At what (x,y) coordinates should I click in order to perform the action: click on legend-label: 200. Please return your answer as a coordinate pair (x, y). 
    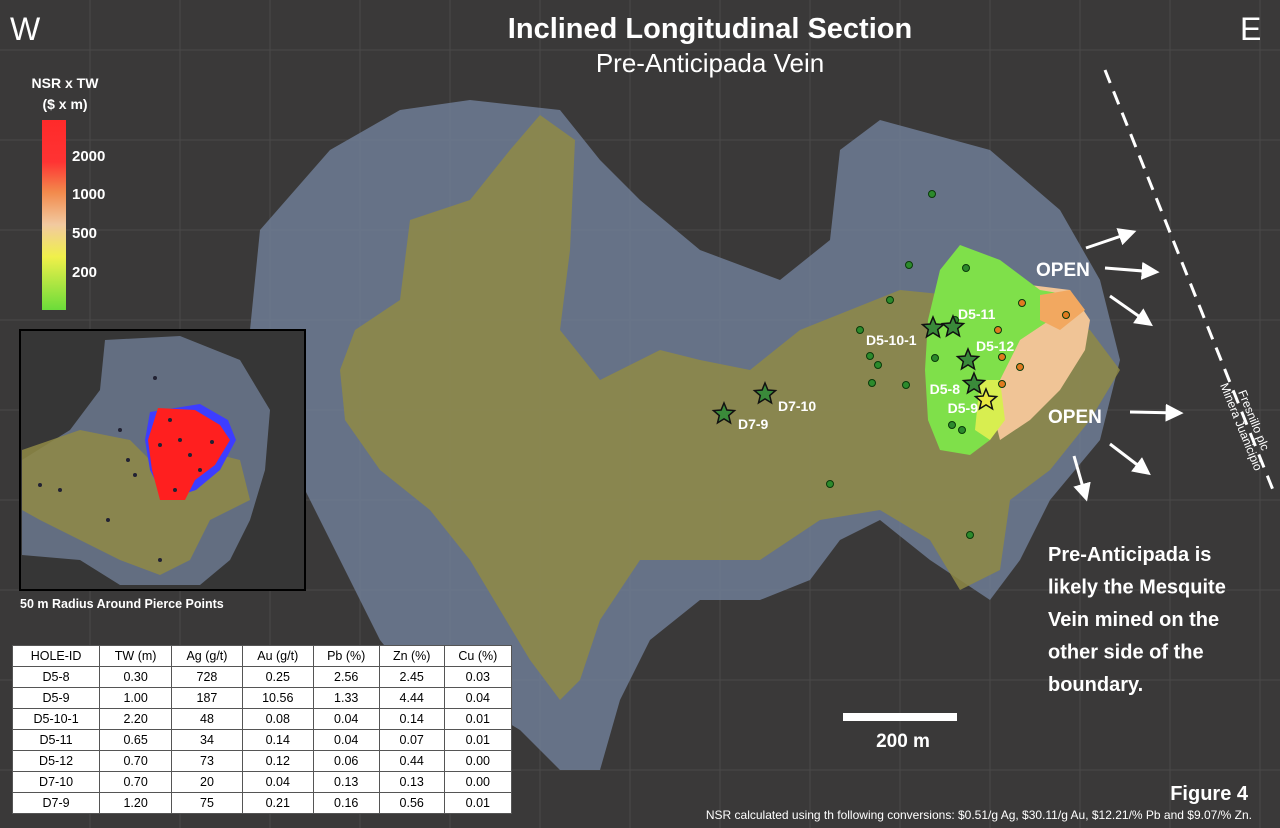
    Looking at the image, I should click on (84, 272).